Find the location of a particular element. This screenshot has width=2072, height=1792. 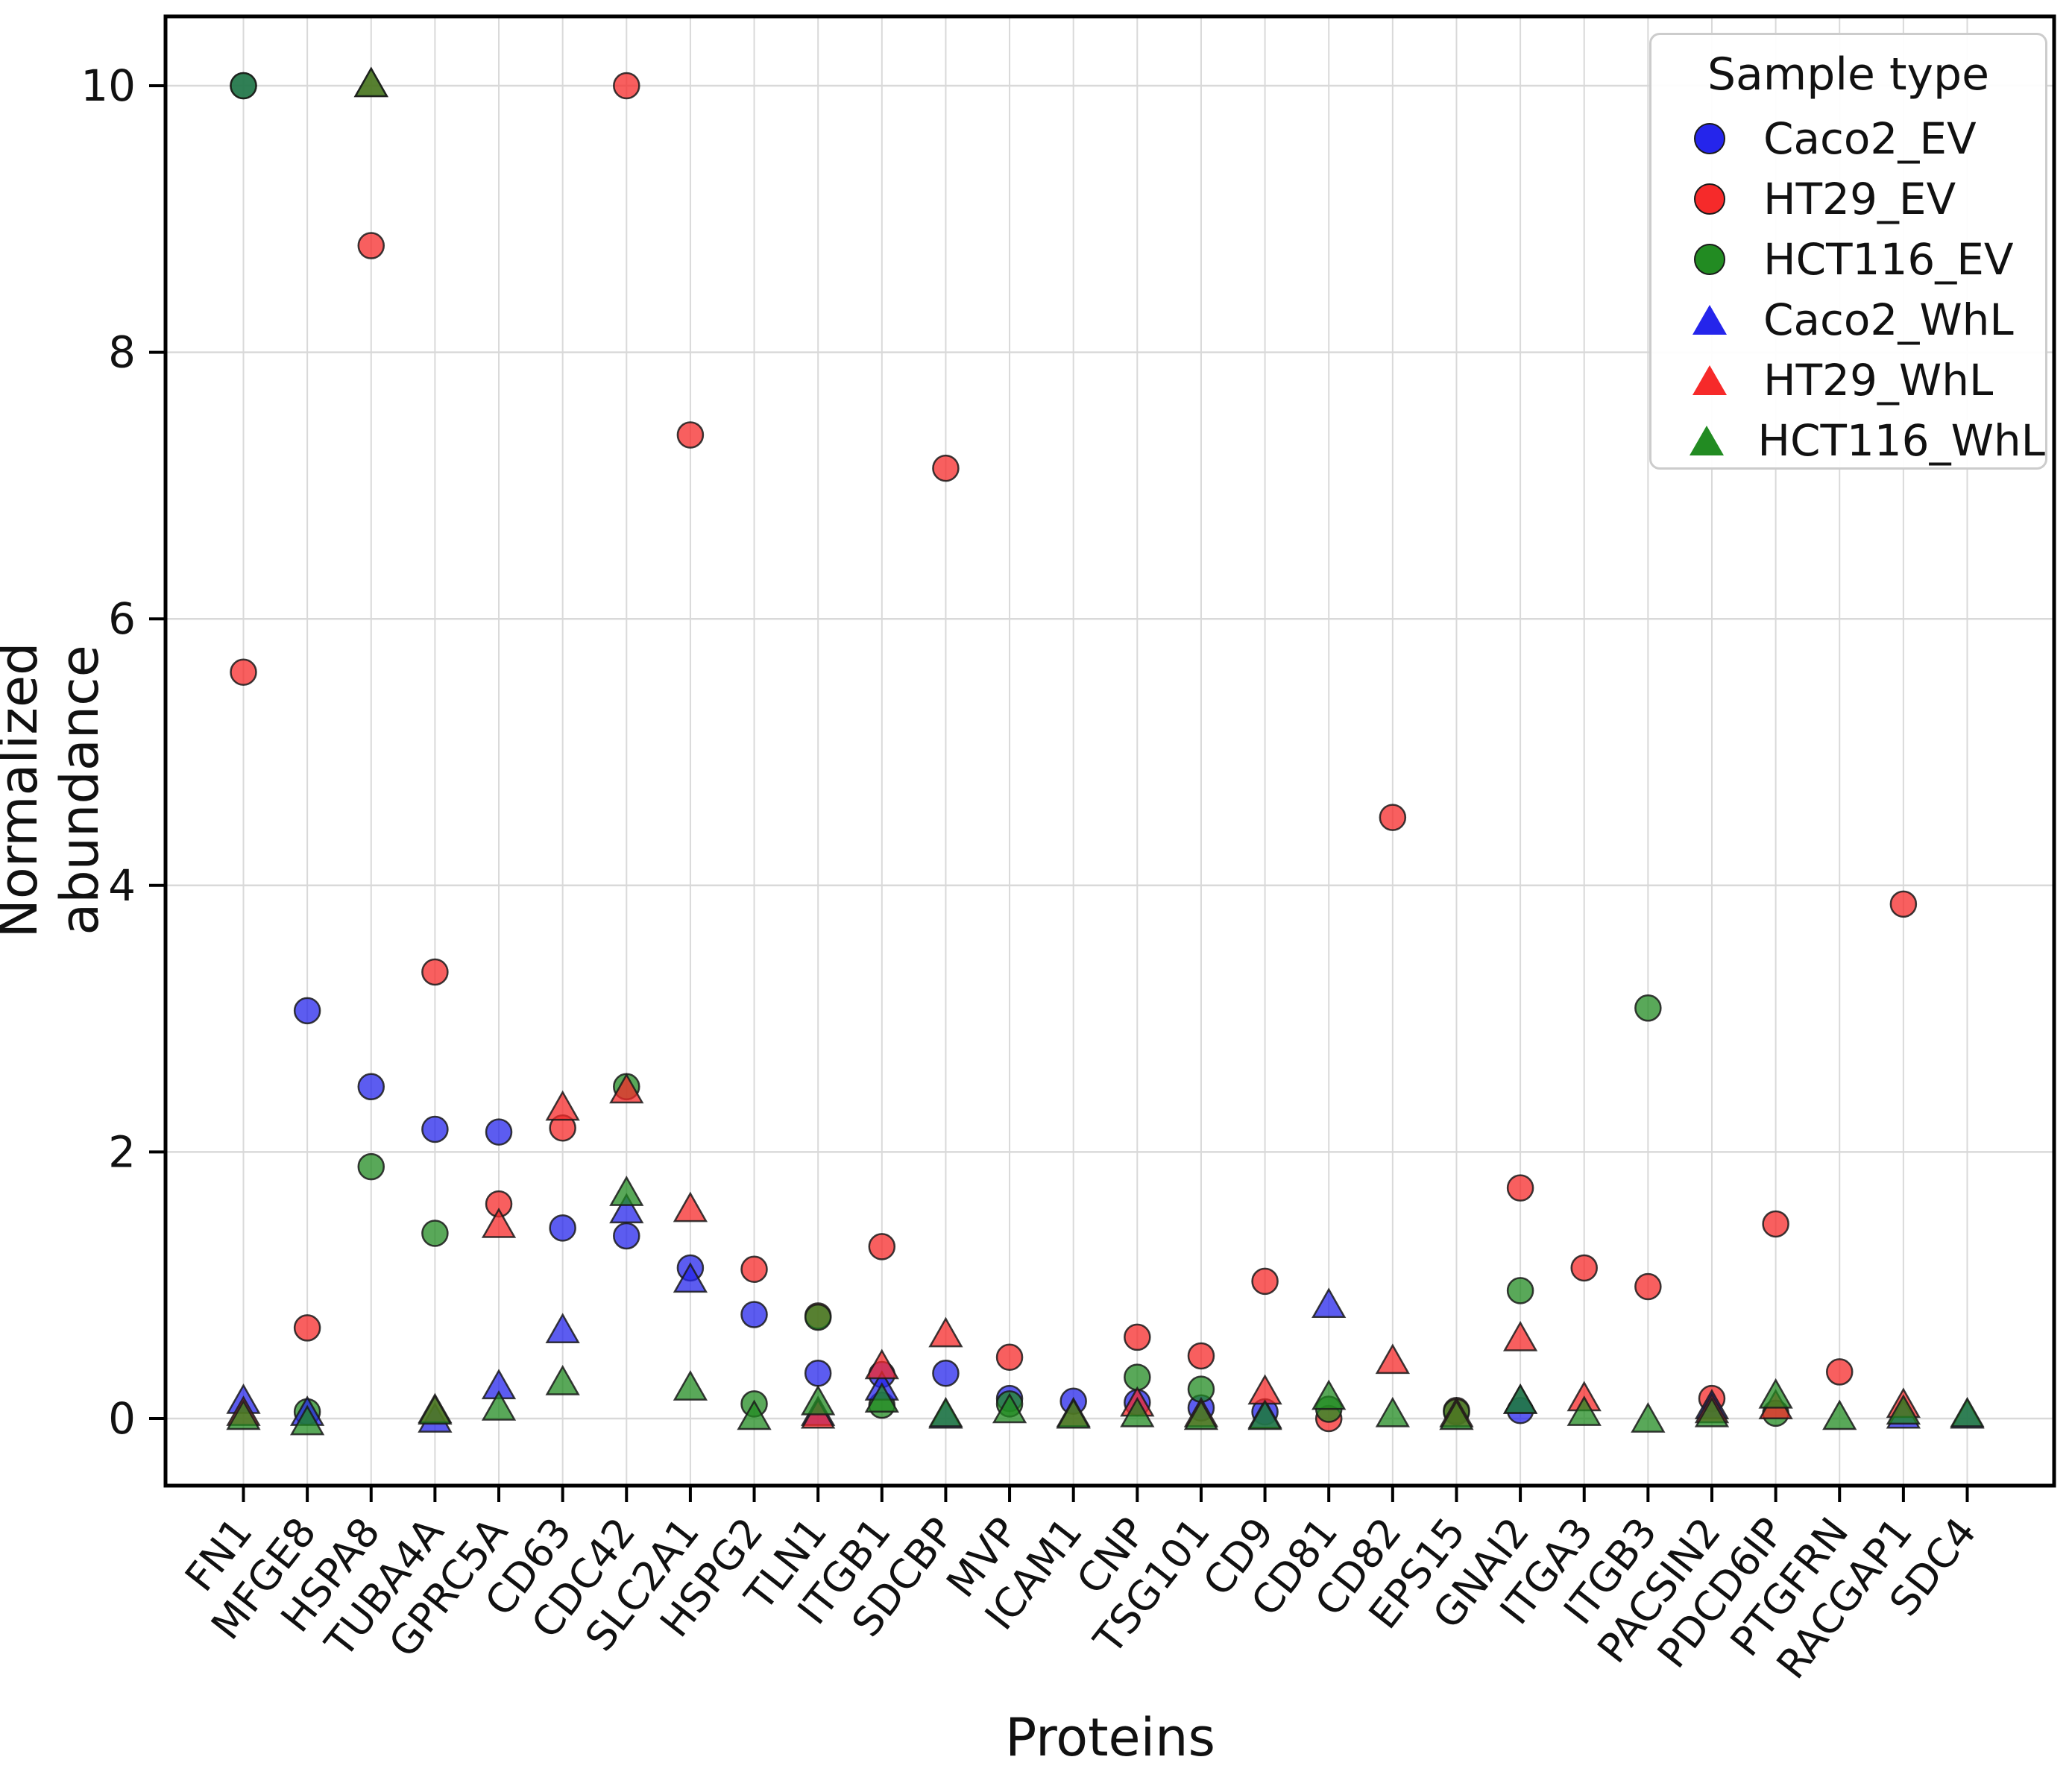

legend-item-label: HCT116_WhL is located at coordinates (1901, 440).